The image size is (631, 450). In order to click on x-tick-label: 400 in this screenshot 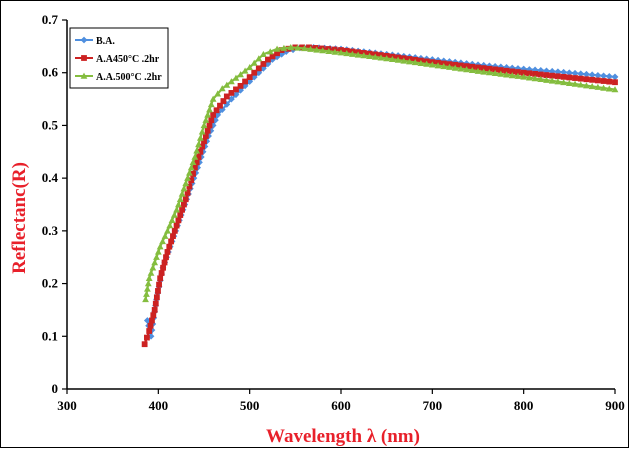, I will do `click(159, 405)`.